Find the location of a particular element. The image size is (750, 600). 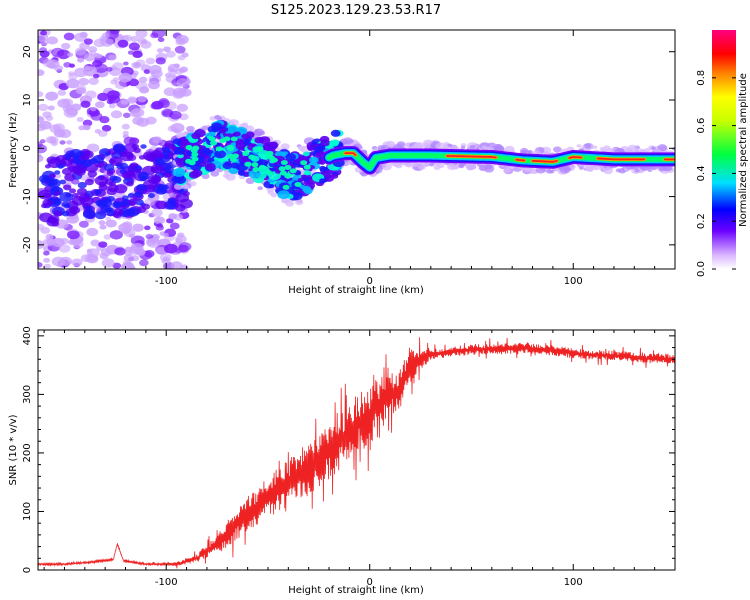

colorbar-tick-label: 0.4 is located at coordinates (701, 173).